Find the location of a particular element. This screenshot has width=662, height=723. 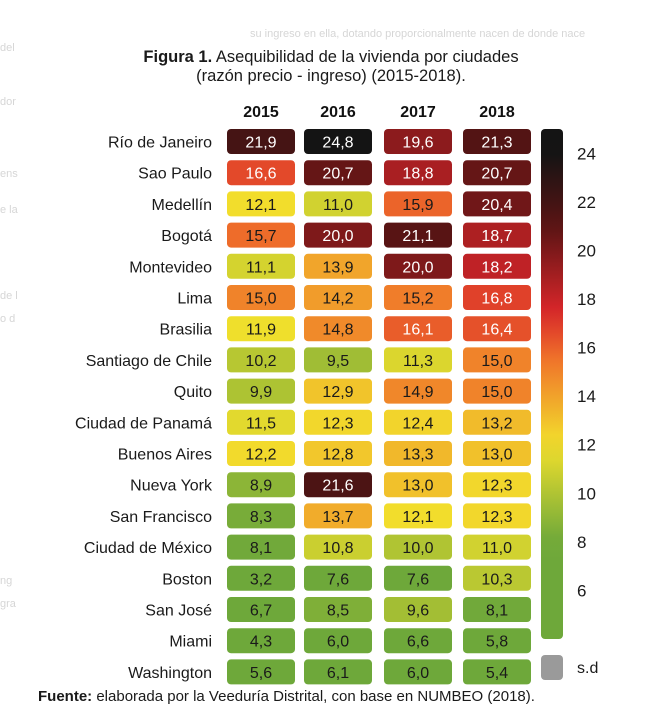

city-label: Sao Paulo is located at coordinates (175, 174).